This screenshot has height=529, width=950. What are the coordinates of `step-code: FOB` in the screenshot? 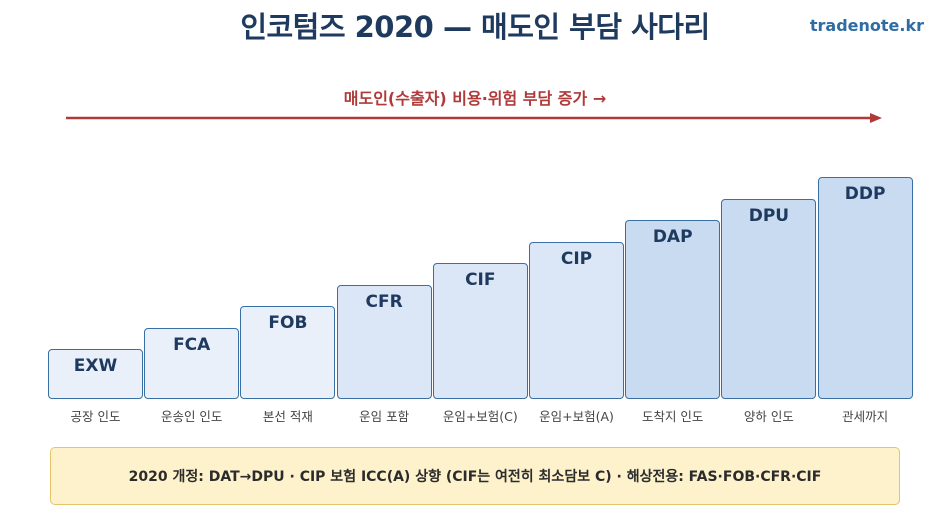 It's located at (288, 323).